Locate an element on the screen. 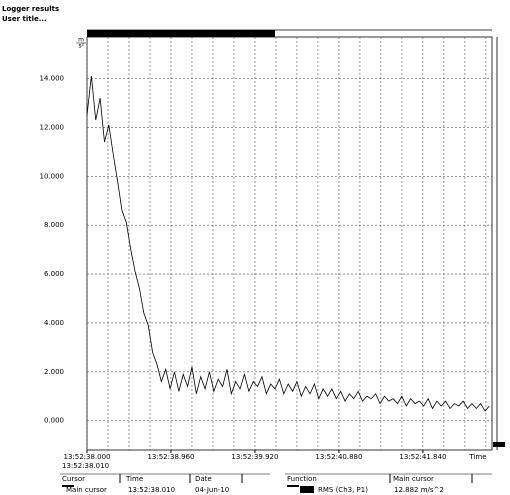 This screenshot has height=495, width=510. cell: Main cursor is located at coordinates (86, 490).